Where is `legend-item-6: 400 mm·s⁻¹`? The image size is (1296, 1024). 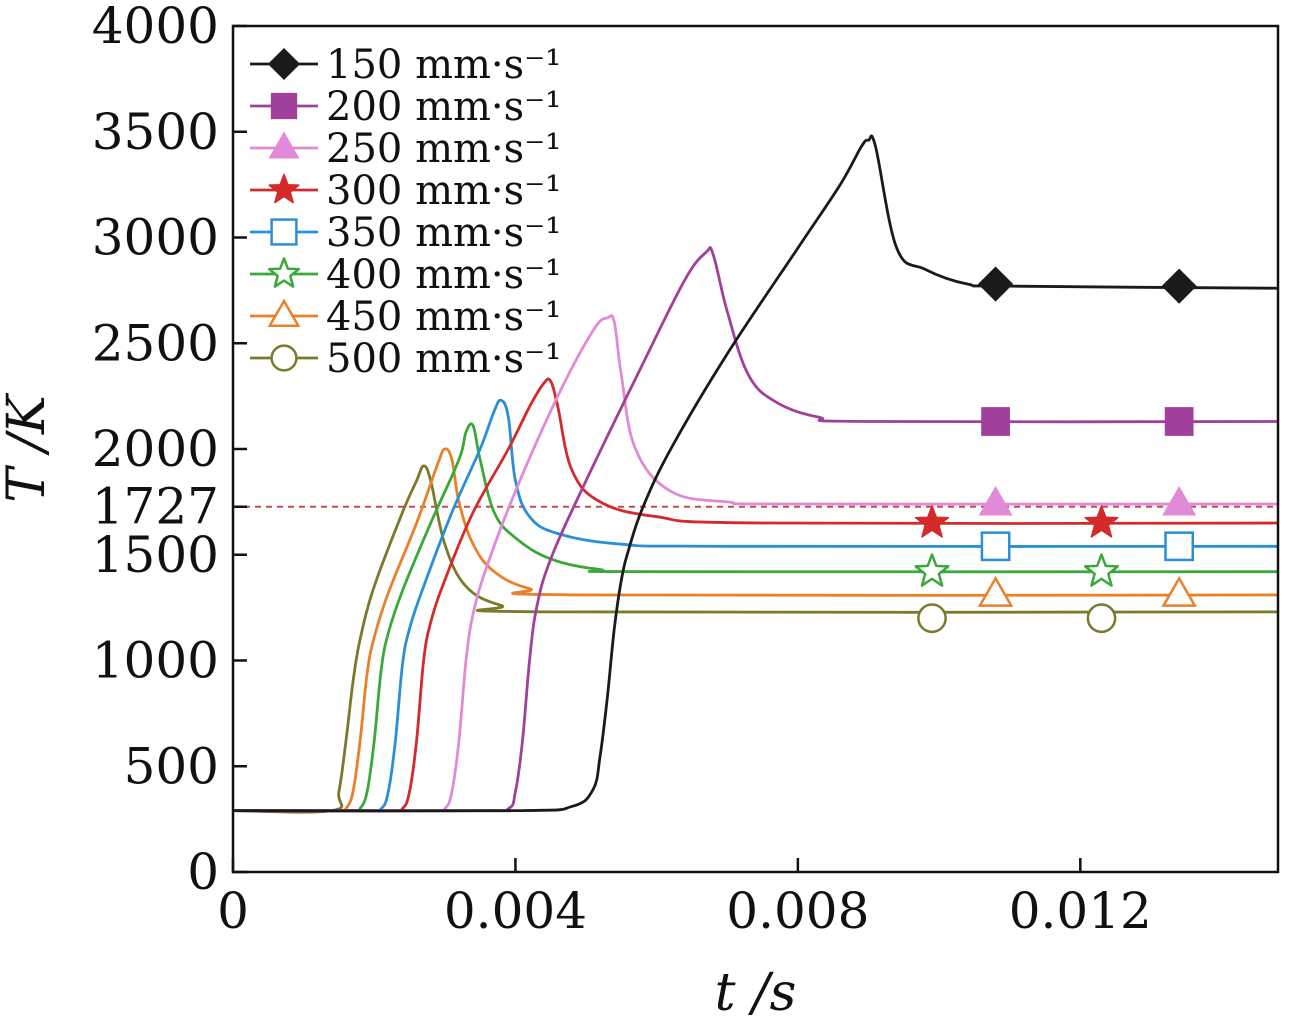
legend-item-6: 400 mm·s⁻¹ is located at coordinates (405, 275).